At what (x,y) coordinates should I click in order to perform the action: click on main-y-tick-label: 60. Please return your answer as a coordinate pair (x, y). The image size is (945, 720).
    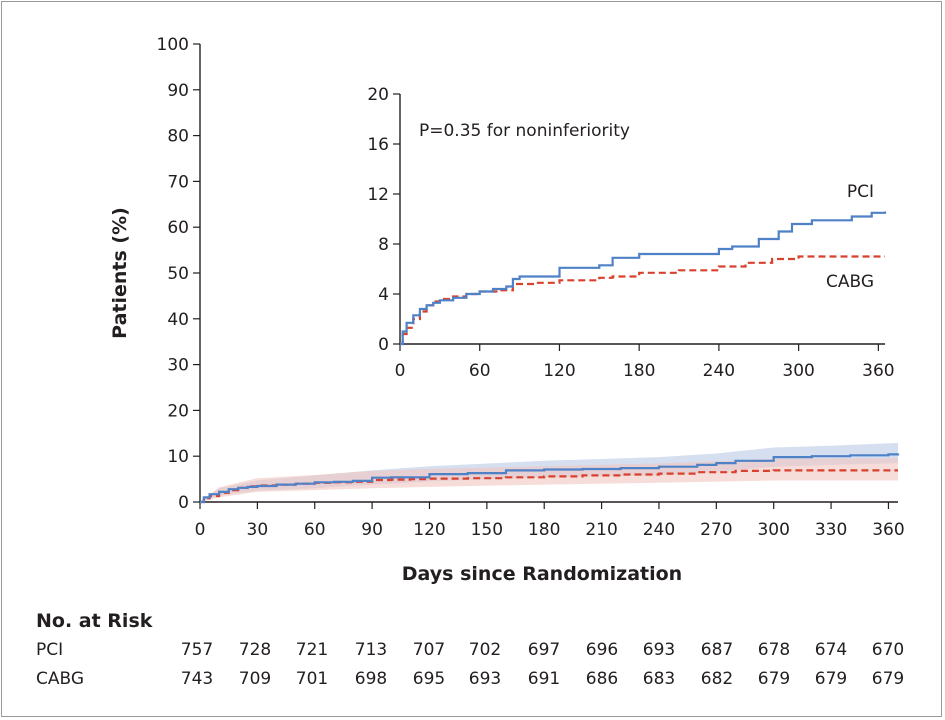
    Looking at the image, I should click on (178, 228).